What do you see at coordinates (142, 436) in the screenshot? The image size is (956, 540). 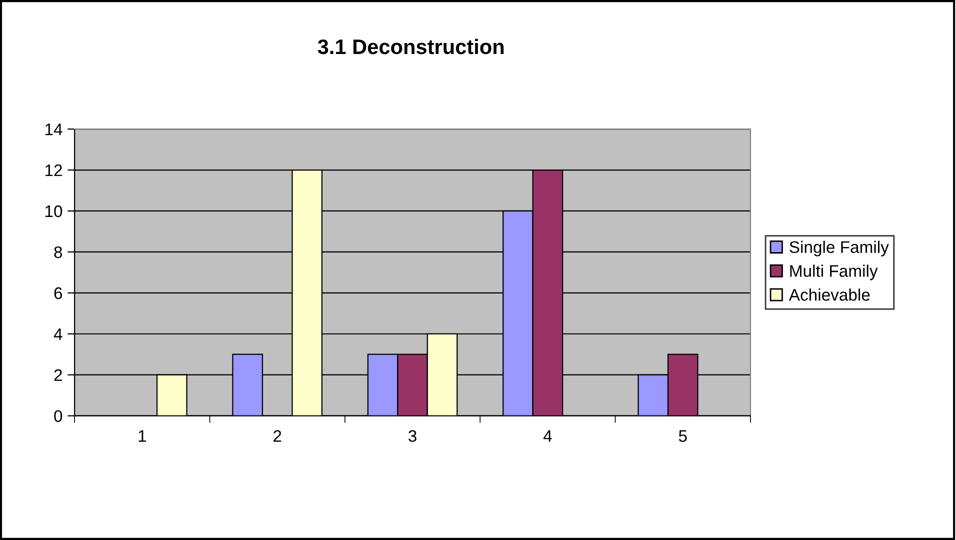 I see `x-tick-label: 1` at bounding box center [142, 436].